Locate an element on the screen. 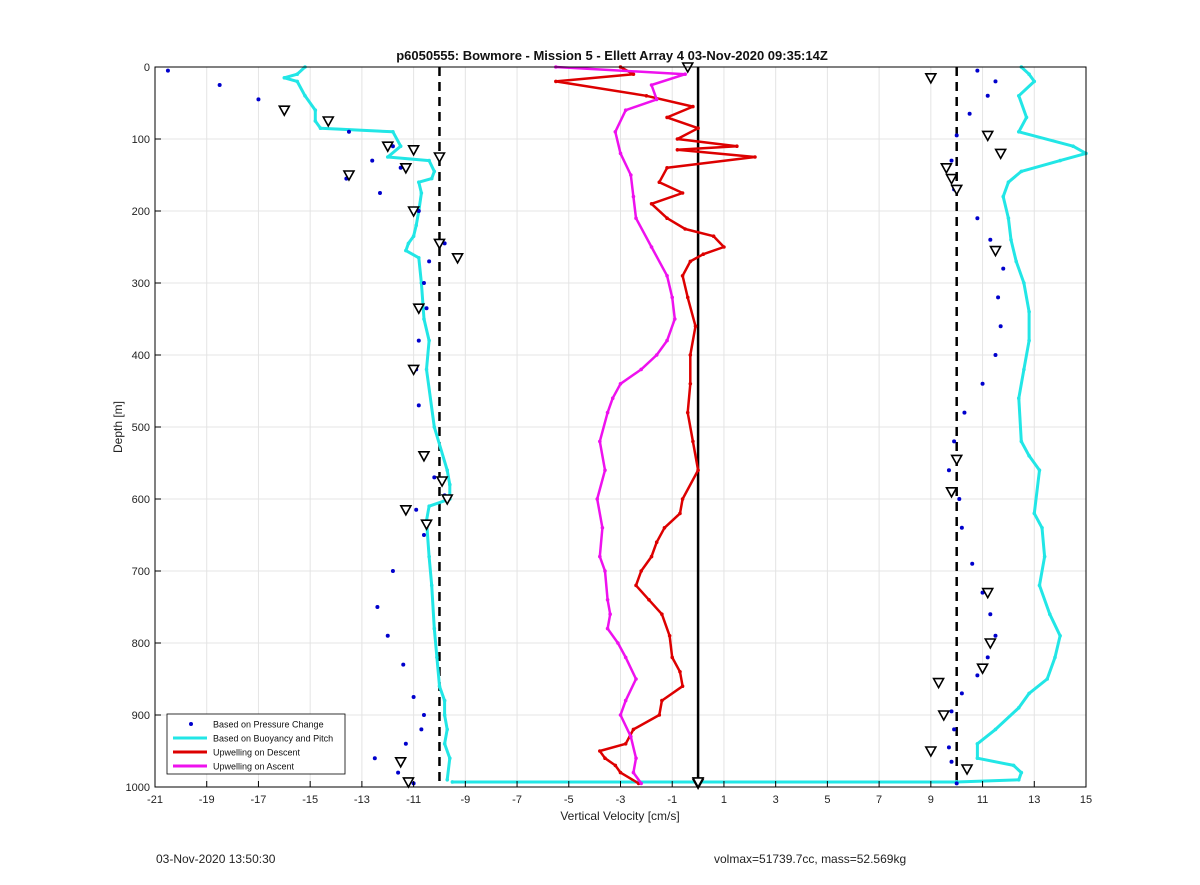  y-tick-label: 200 is located at coordinates (141, 212).